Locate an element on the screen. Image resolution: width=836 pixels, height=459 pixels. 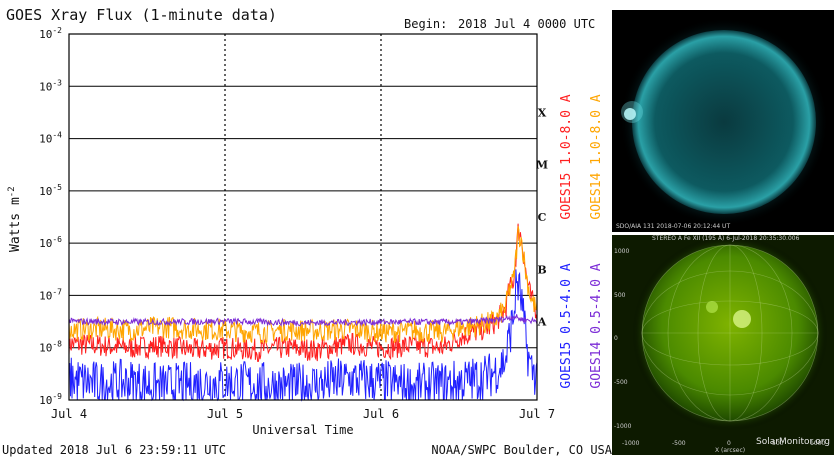
stereo-y-tick-4: -1000 is located at coordinates (623, 426).